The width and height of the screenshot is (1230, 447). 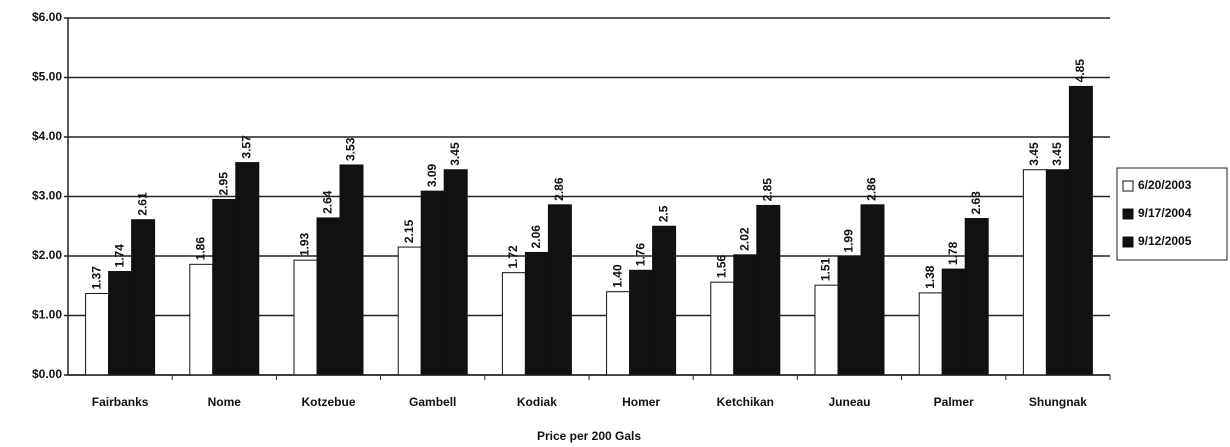 What do you see at coordinates (589, 436) in the screenshot?
I see `x-axis-title: Price per 200 Gals` at bounding box center [589, 436].